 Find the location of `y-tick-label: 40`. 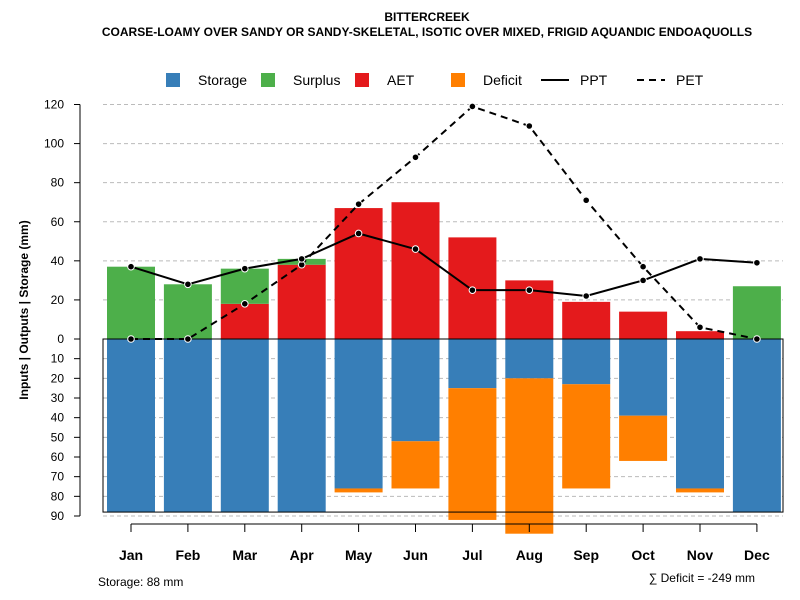

y-tick-label: 40 is located at coordinates (58, 261).